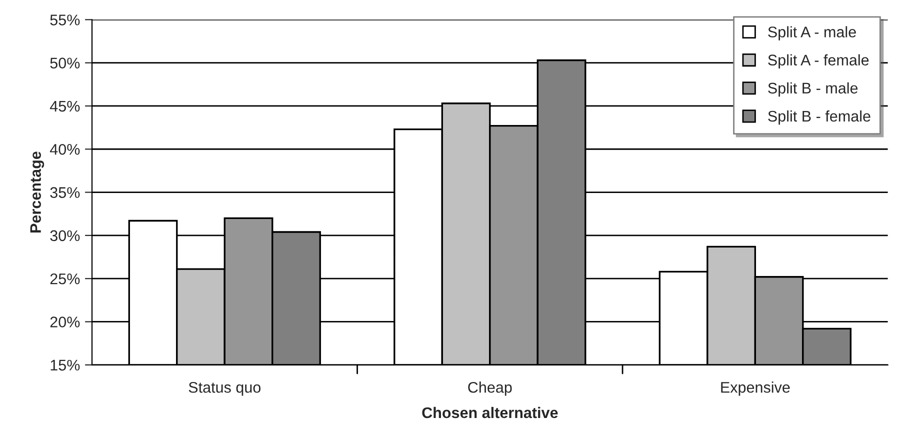 The height and width of the screenshot is (437, 920). What do you see at coordinates (65, 20) in the screenshot?
I see `y-tick-label: 55%` at bounding box center [65, 20].